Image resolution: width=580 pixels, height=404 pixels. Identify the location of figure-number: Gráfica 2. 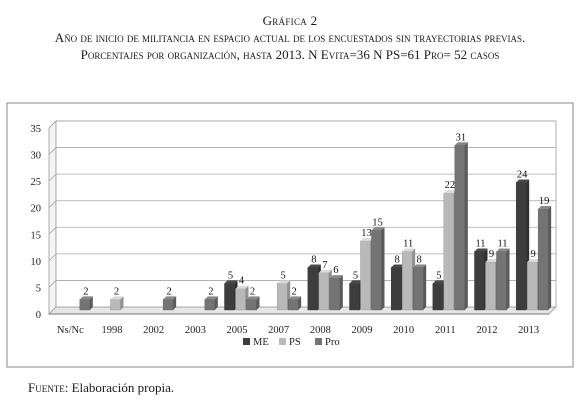
(290, 20).